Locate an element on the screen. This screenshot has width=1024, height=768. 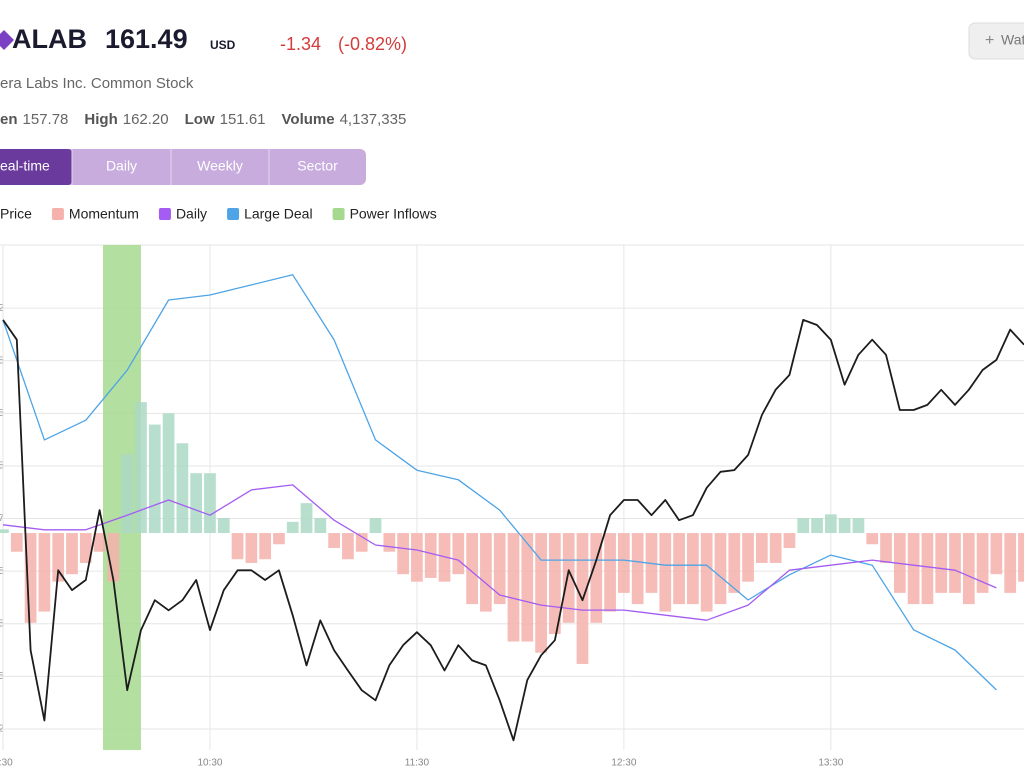
x-tick-label: 11:30 is located at coordinates (417, 763).